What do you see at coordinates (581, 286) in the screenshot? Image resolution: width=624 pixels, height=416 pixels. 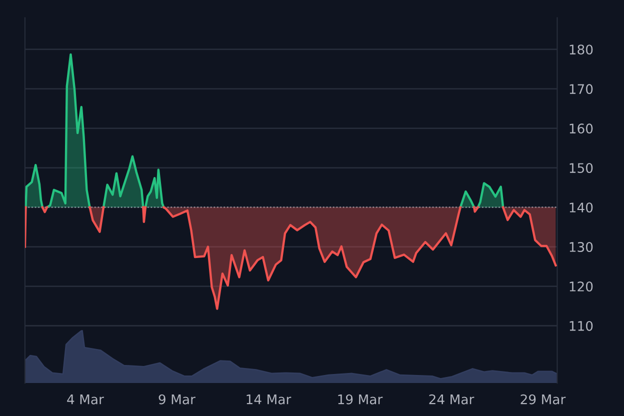 I see `y-tick-label: 120` at bounding box center [581, 286].